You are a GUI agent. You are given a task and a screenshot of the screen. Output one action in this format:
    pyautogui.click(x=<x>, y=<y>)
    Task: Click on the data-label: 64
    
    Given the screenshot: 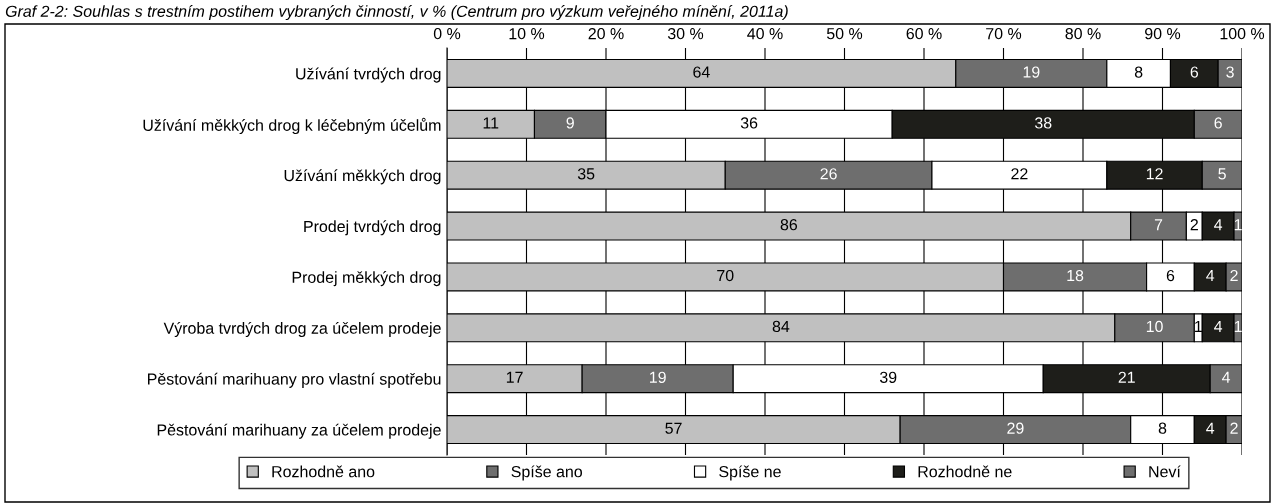 What is the action you would take?
    pyautogui.click(x=701, y=72)
    